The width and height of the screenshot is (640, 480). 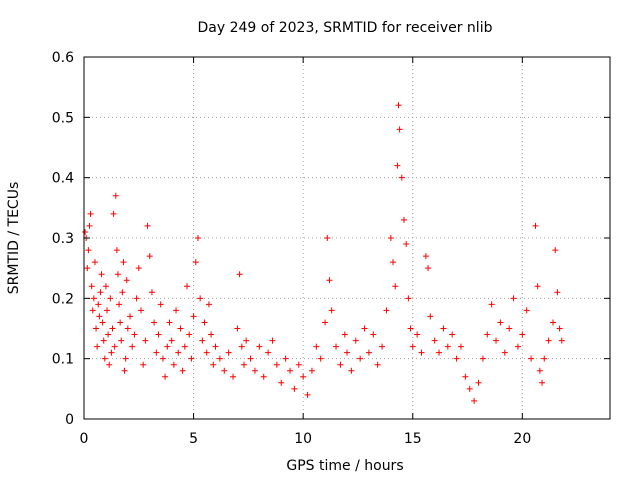 I want to click on y-tick-label: 0.2, so click(x=63, y=299).